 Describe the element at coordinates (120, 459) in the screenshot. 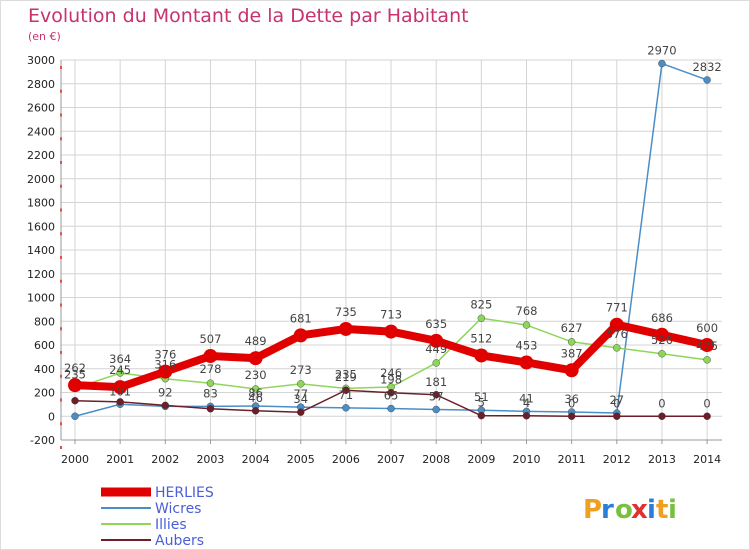

I see `x-tick-label: 2001` at that location.